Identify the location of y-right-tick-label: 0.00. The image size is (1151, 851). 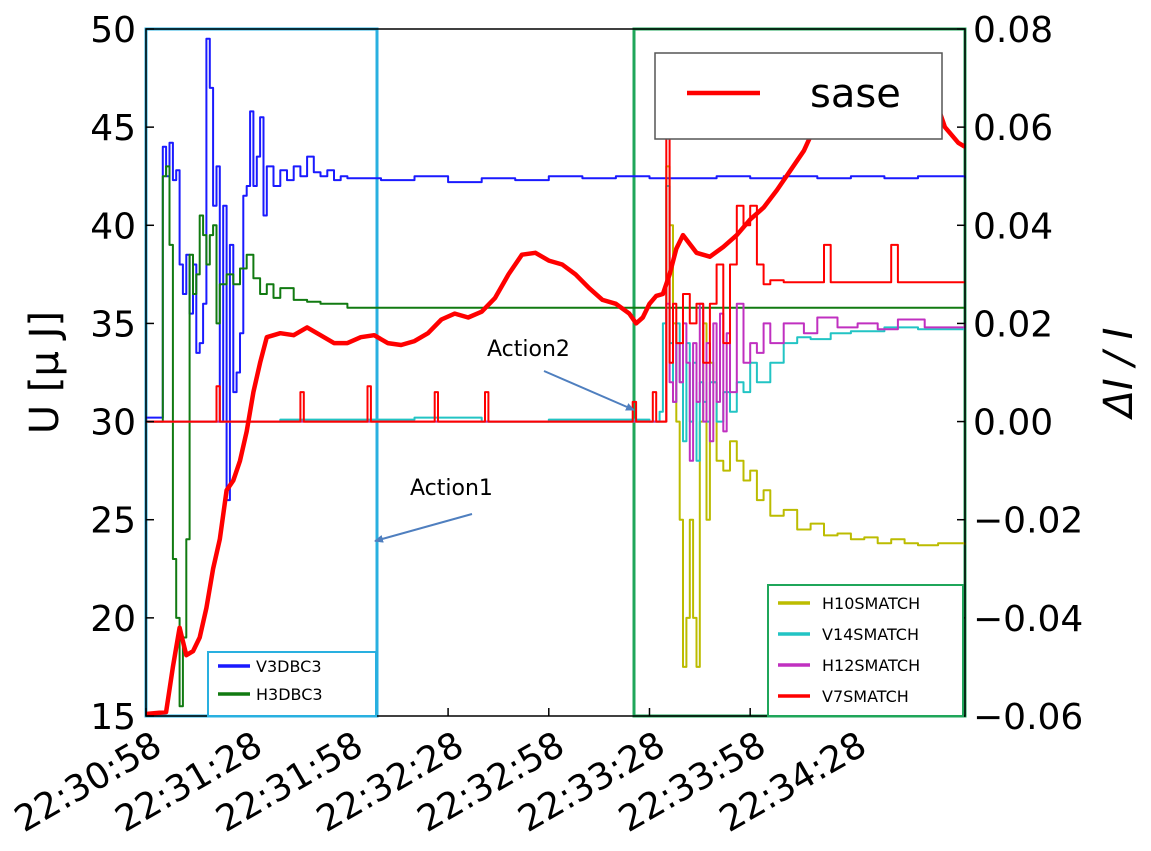
(1013, 423).